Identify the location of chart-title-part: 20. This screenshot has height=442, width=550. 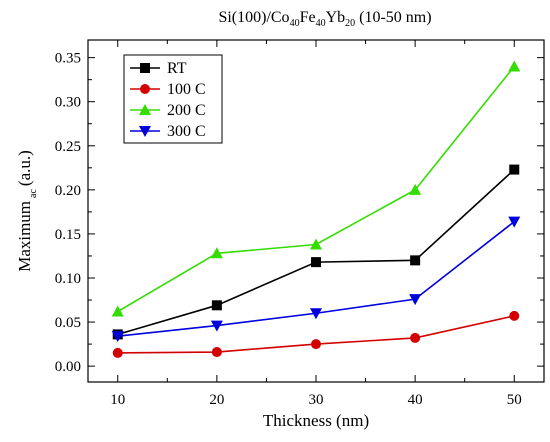
(350, 23).